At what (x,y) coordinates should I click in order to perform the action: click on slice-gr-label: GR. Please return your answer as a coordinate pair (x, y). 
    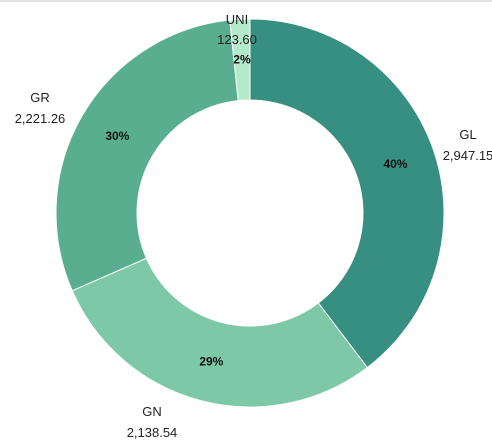
    Looking at the image, I should click on (40, 97).